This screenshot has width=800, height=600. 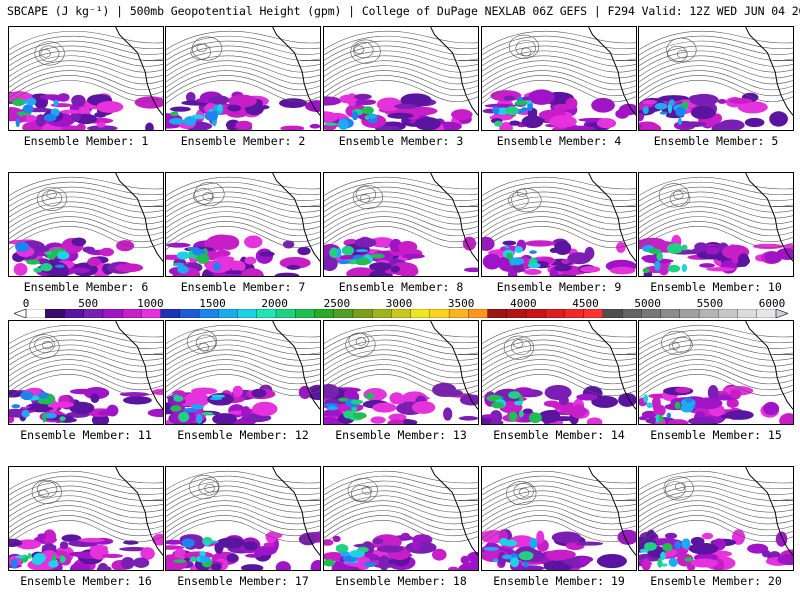 What do you see at coordinates (559, 435) in the screenshot?
I see `ensemble-member-caption: Ensemble Member: 14` at bounding box center [559, 435].